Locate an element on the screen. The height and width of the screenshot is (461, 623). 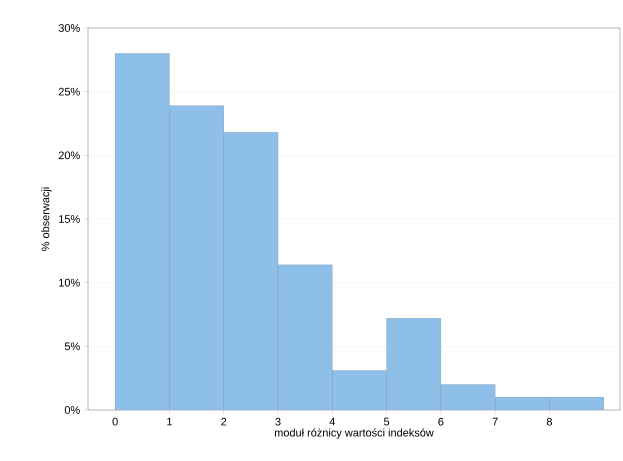
y-axis-title: % obserwacji is located at coordinates (46, 219).